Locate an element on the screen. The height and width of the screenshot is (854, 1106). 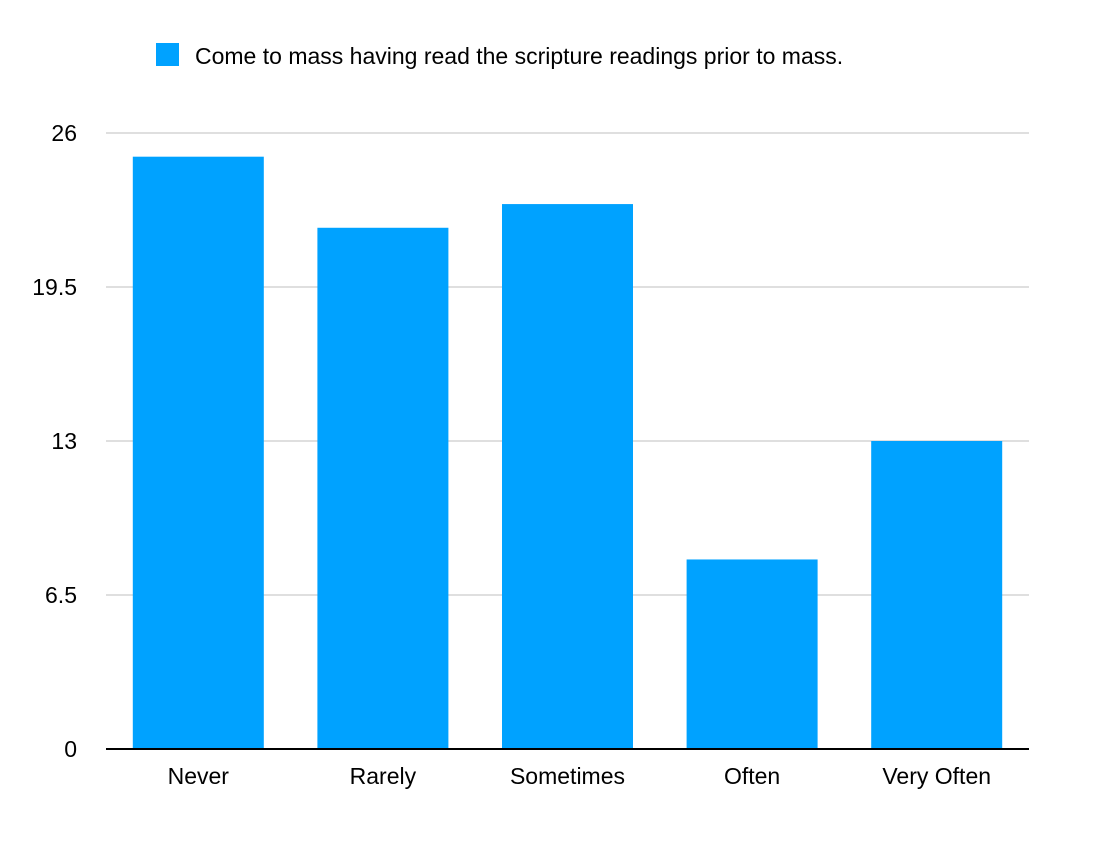
x-tick-label: Often is located at coordinates (752, 776).